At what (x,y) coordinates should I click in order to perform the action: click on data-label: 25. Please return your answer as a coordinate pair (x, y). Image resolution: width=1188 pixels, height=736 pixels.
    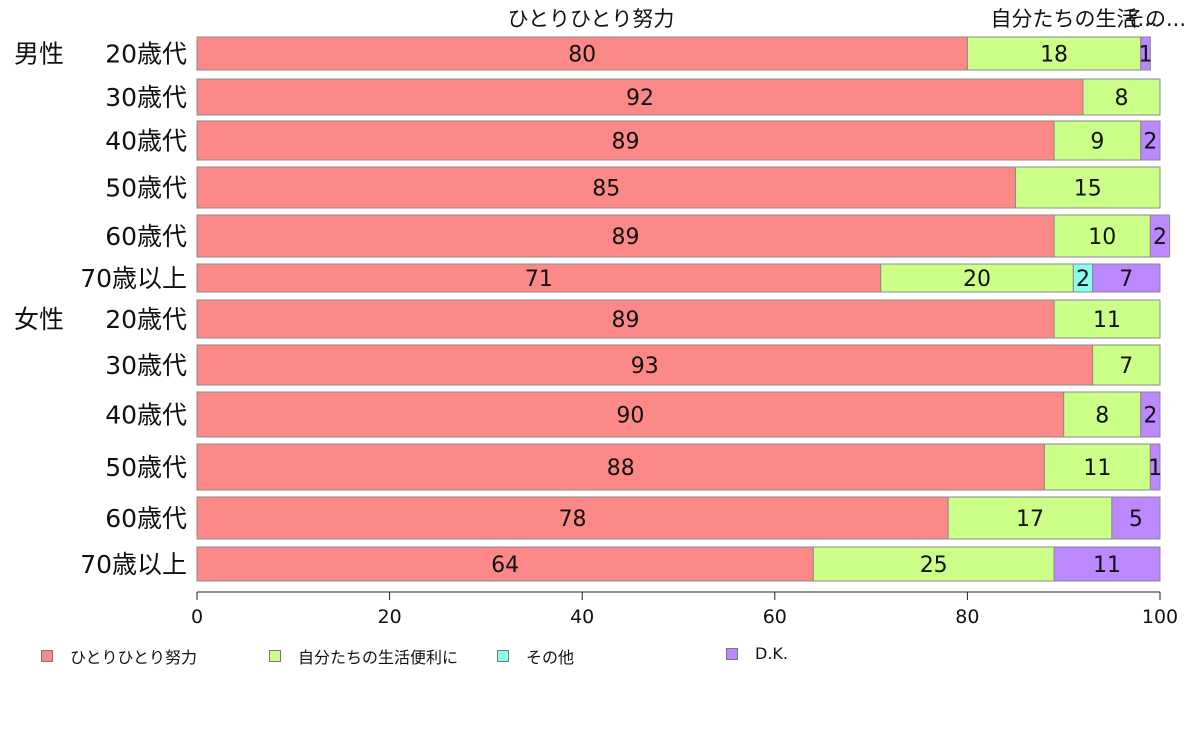
    Looking at the image, I should click on (934, 565).